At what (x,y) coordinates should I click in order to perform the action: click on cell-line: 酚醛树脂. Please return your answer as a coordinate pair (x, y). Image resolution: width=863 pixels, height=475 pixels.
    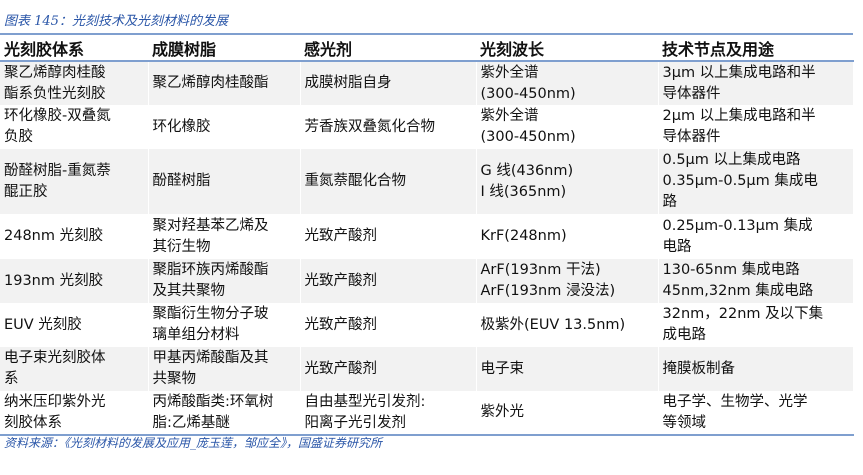
    Looking at the image, I should click on (181, 181).